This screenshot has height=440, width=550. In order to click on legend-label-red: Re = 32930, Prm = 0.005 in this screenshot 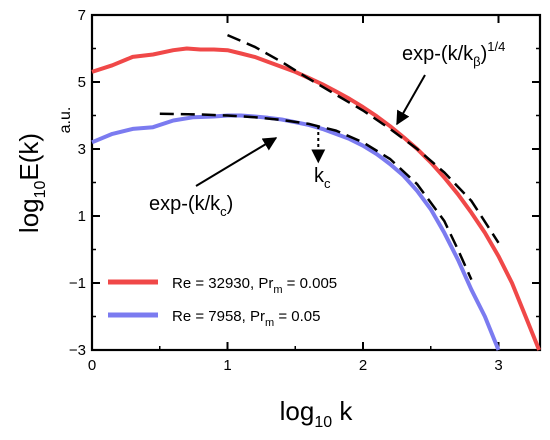, I will do `click(254, 285)`.